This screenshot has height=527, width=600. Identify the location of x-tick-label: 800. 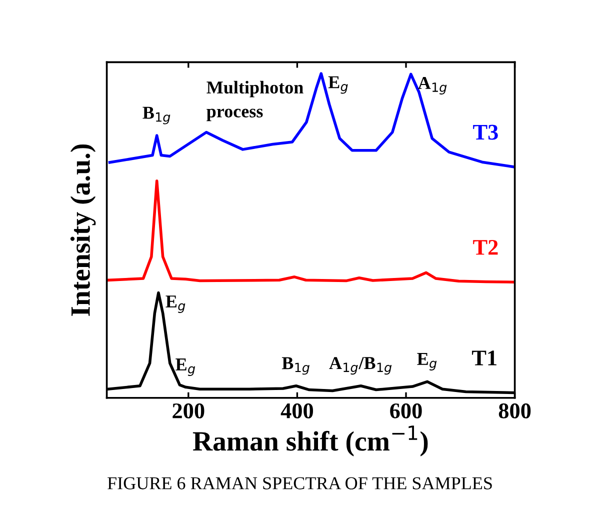
(514, 410).